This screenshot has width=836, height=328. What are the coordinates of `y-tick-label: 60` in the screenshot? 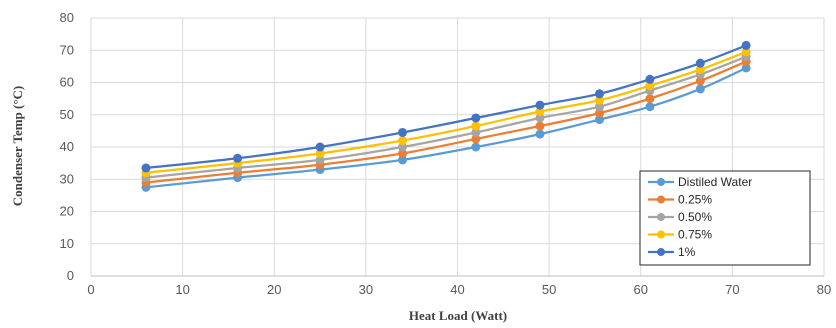 It's located at (67, 82).